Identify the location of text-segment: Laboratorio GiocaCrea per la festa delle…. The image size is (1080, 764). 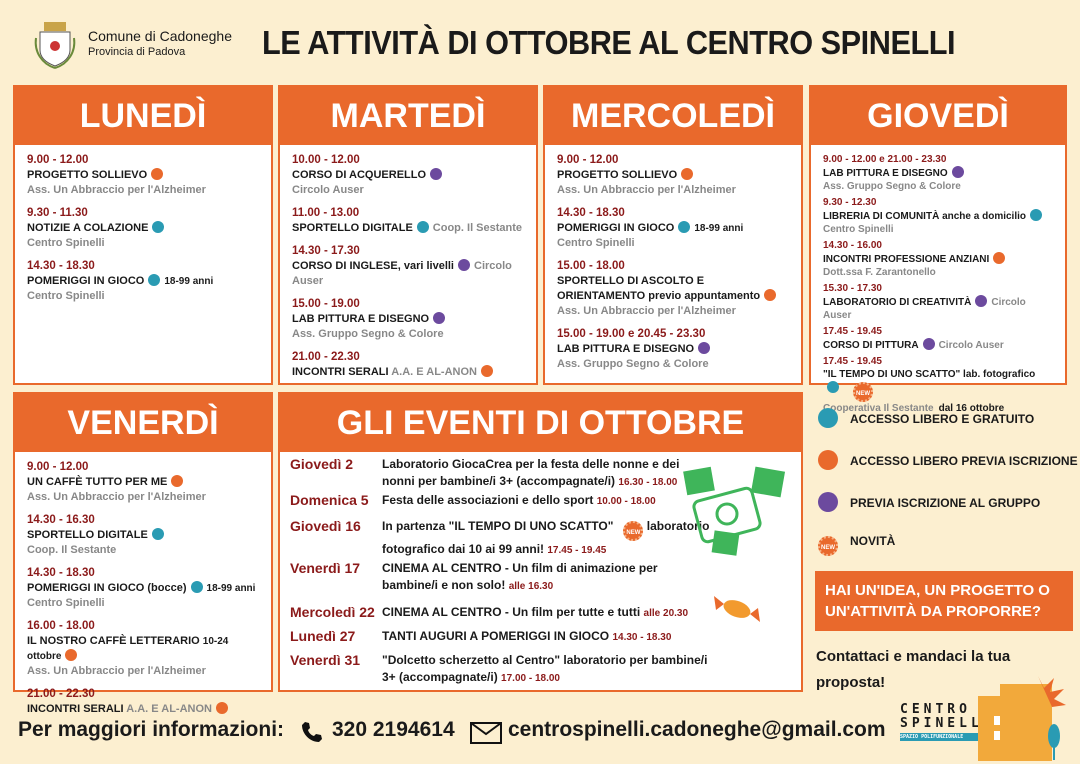
(531, 472).